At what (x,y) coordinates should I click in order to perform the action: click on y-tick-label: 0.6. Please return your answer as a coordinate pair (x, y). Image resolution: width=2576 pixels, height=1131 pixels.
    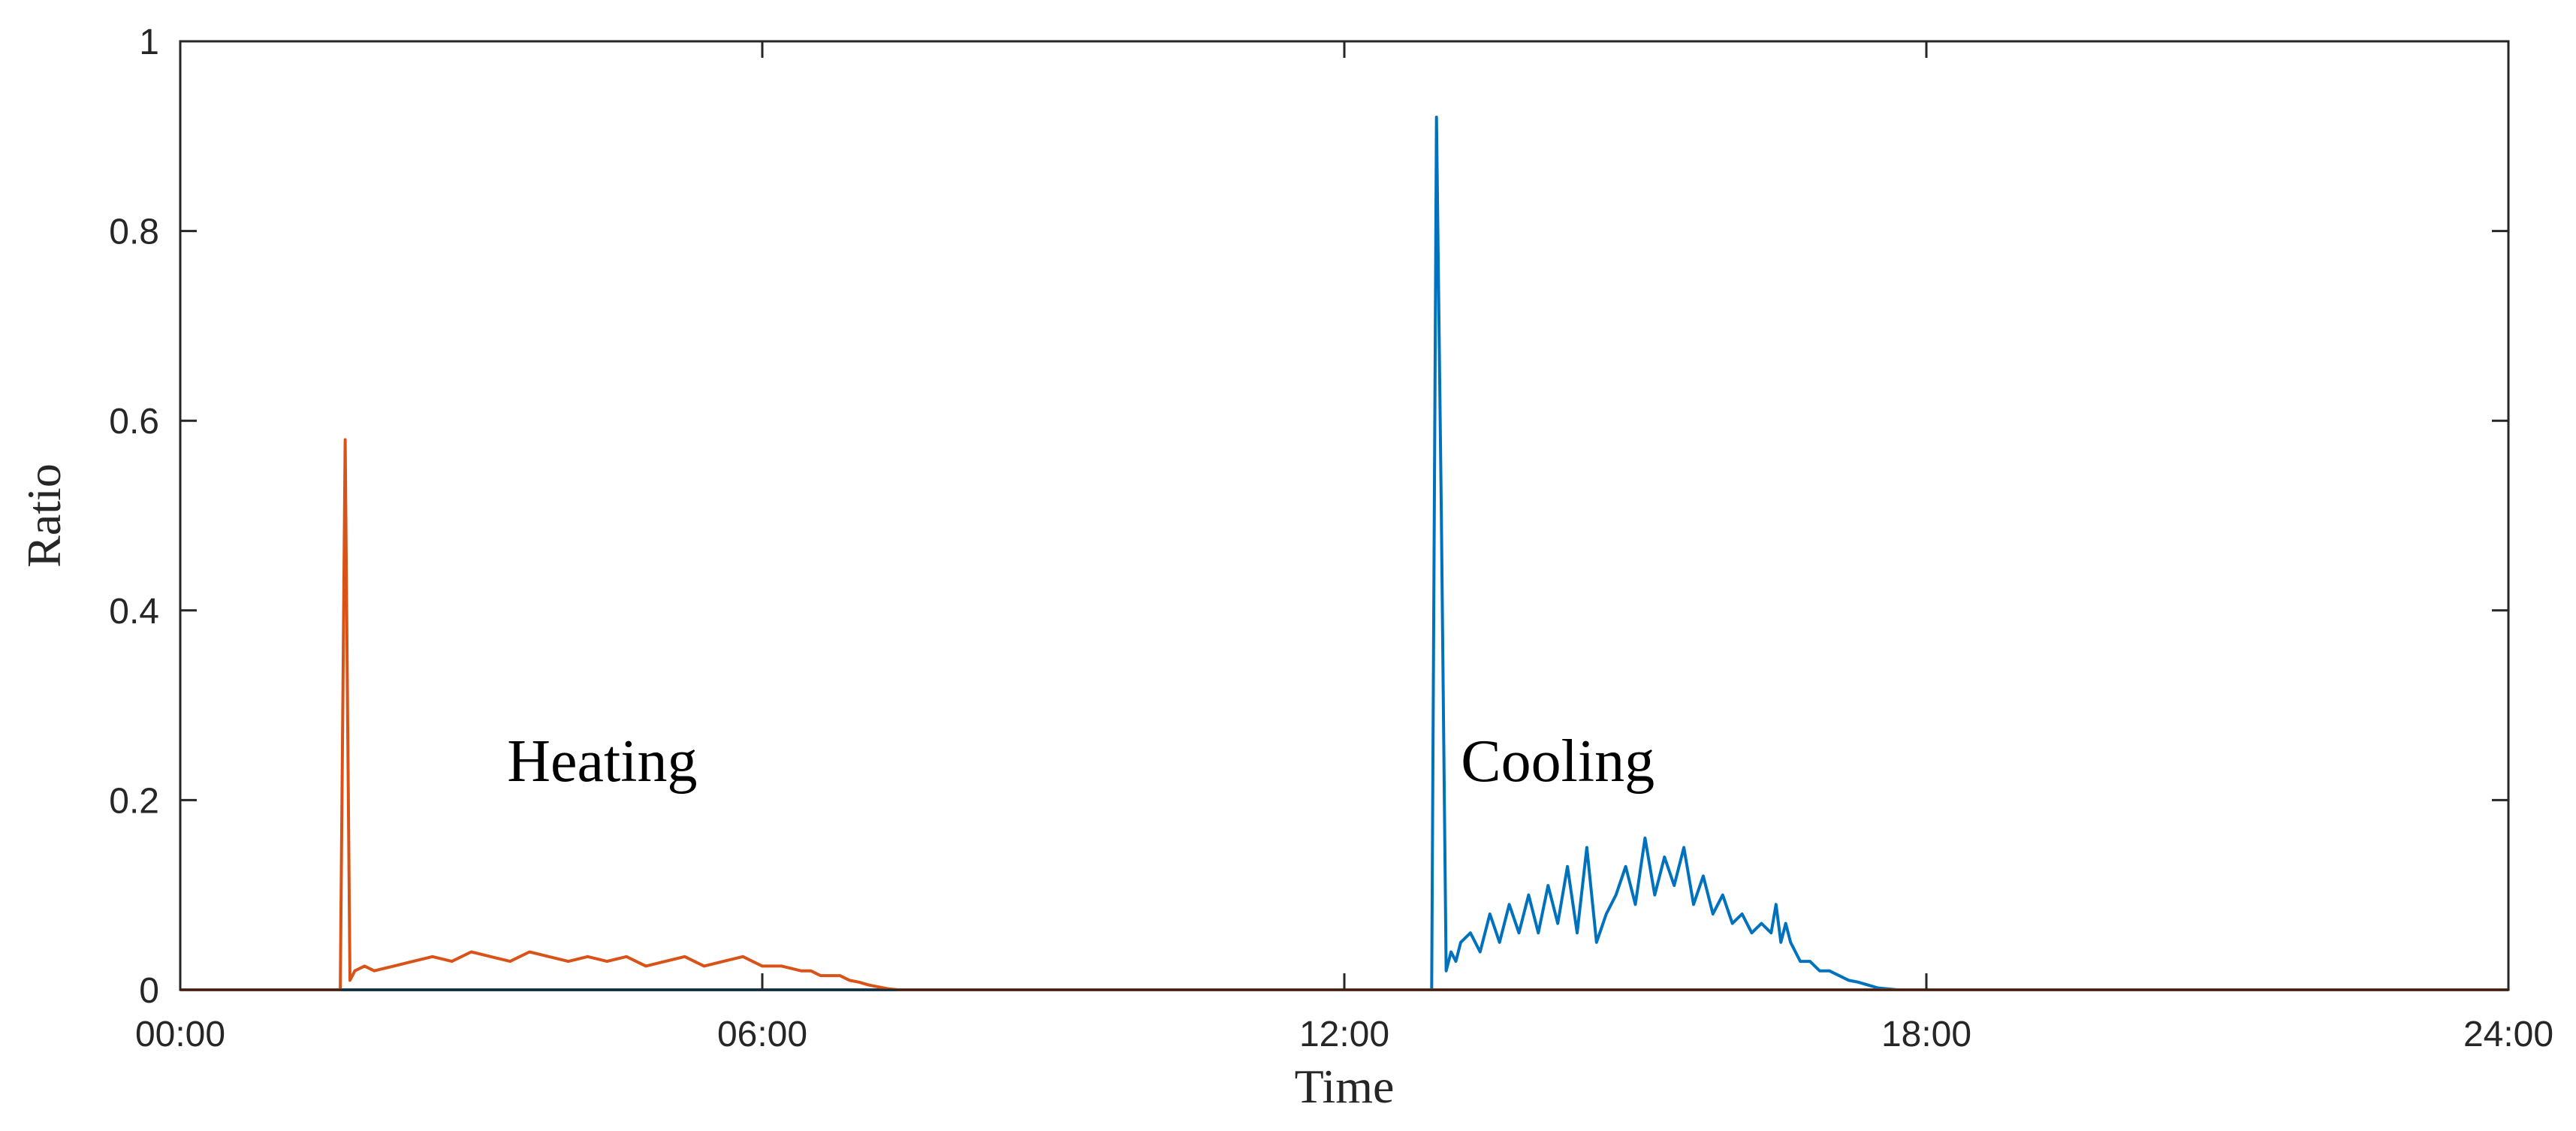
    Looking at the image, I should click on (134, 422).